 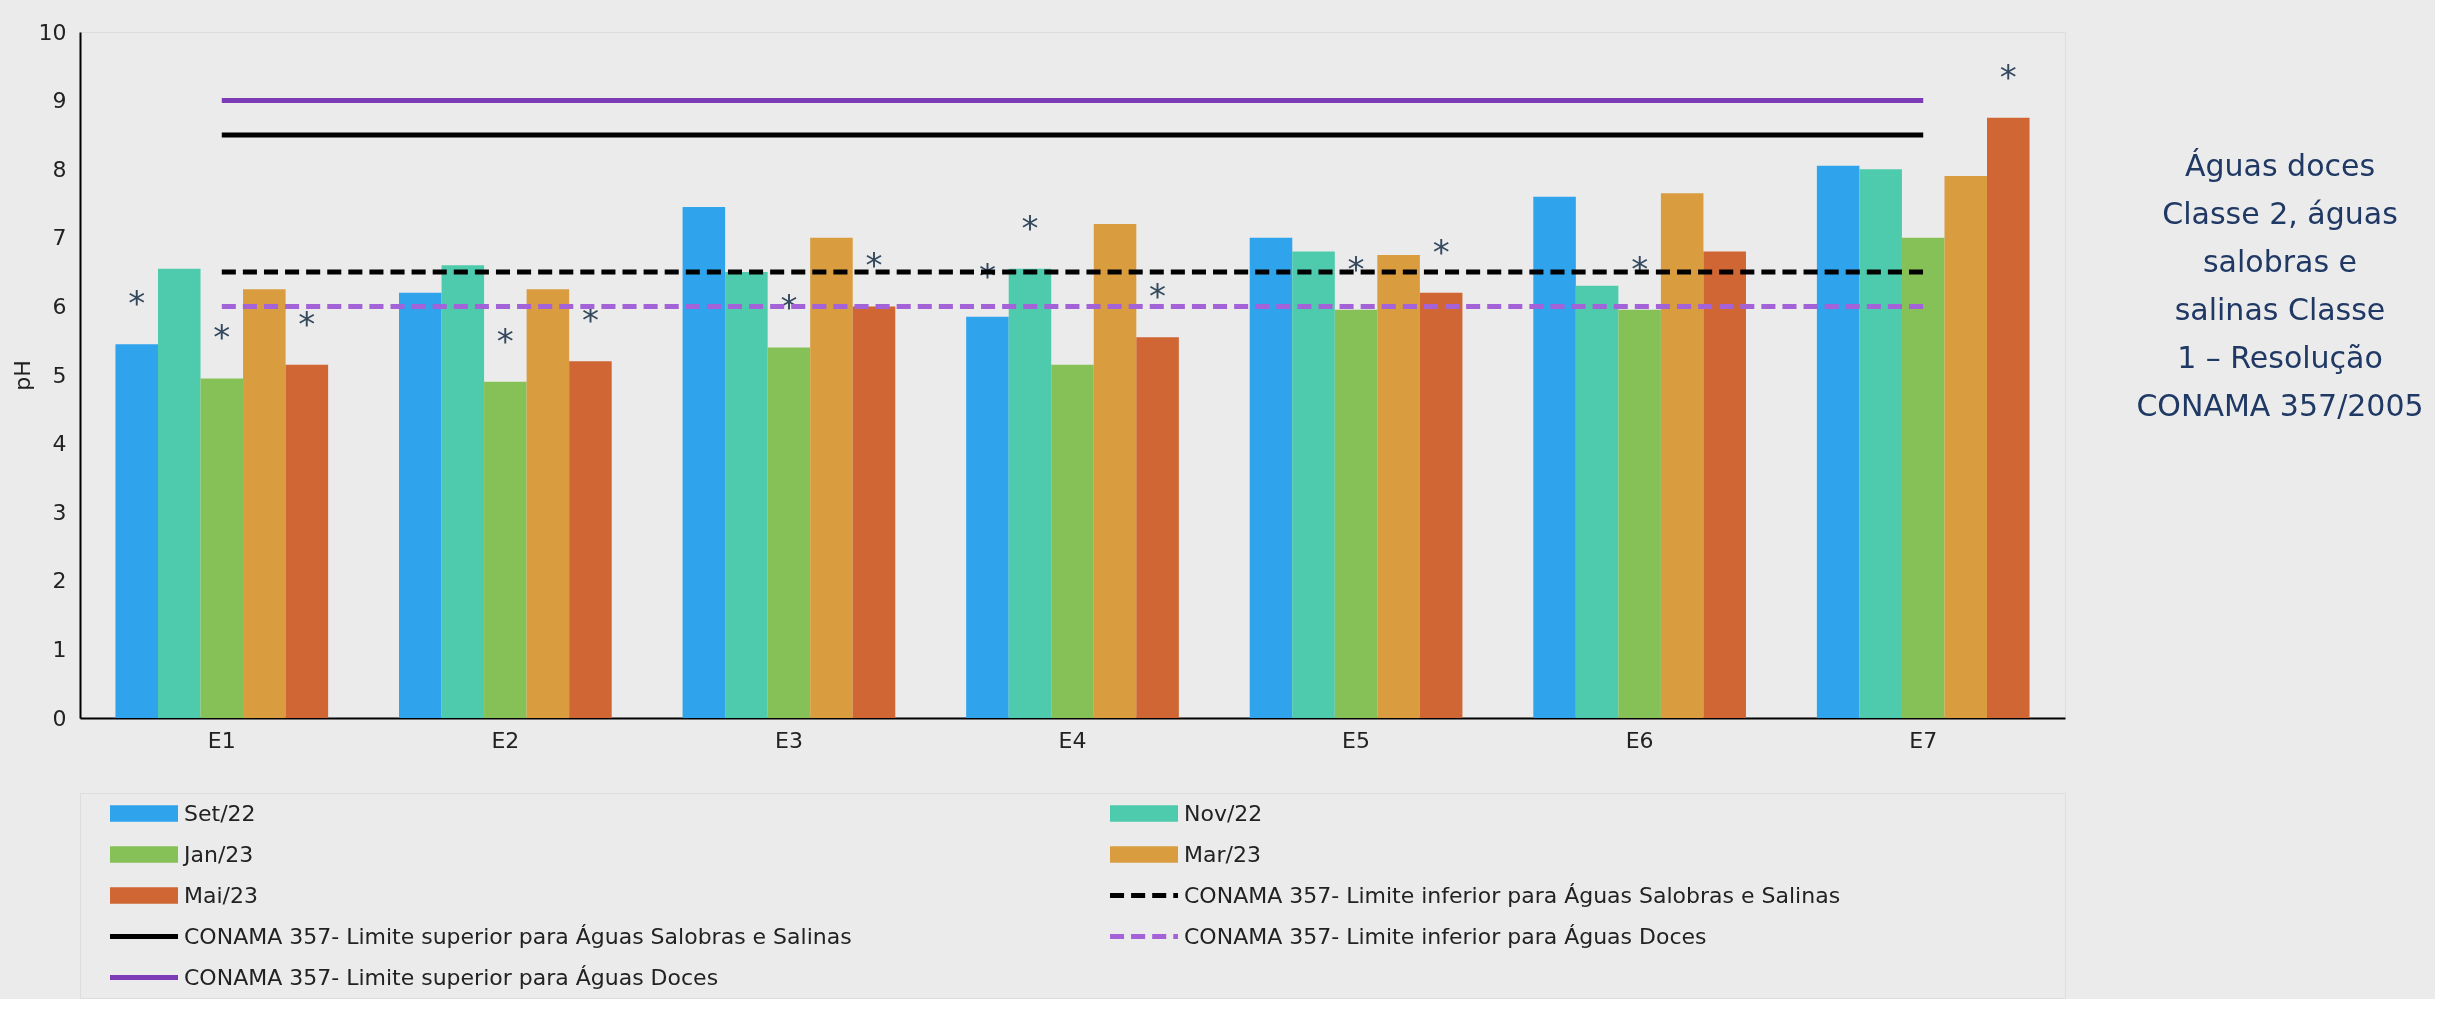 I want to click on text: Águas doces Classe 2, águas salobras e salinas Classe 1 – Resolução CONAMA 357/2005, so click(x=2280, y=285).